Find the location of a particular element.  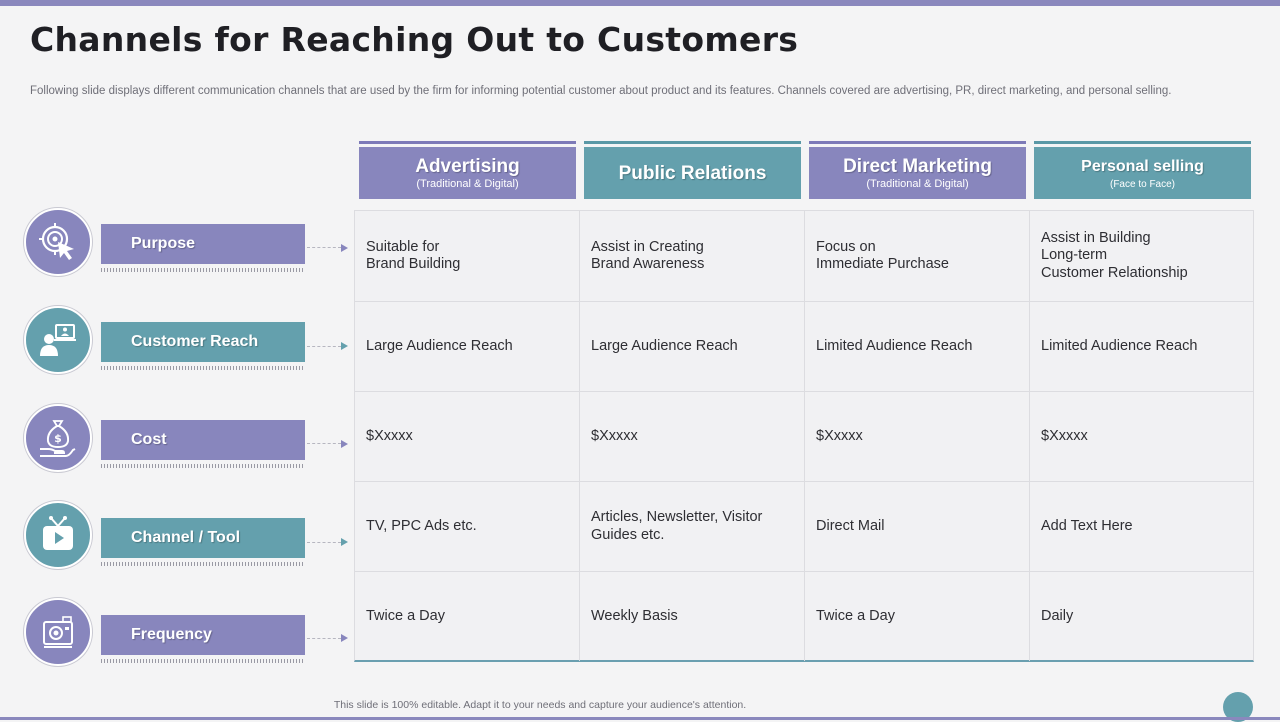

table-cell: TV, PPC Ads etc. is located at coordinates (467, 527).